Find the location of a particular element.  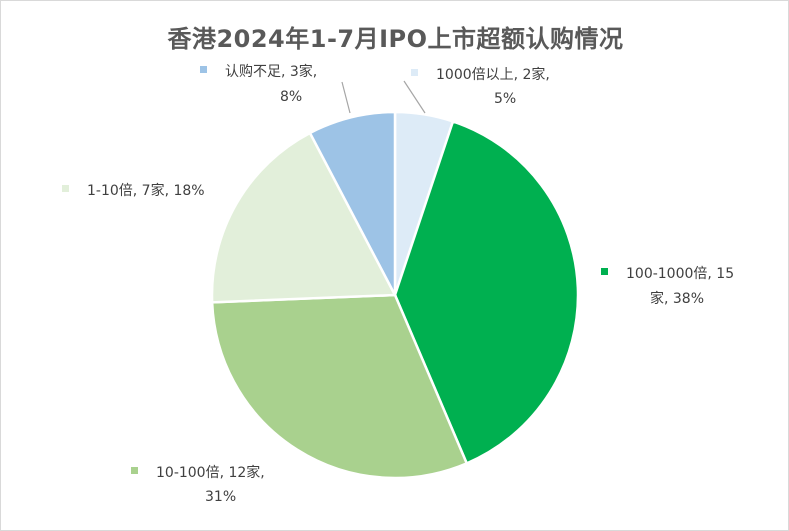

data-label-1: 100-1000倍, 15 is located at coordinates (680, 274).